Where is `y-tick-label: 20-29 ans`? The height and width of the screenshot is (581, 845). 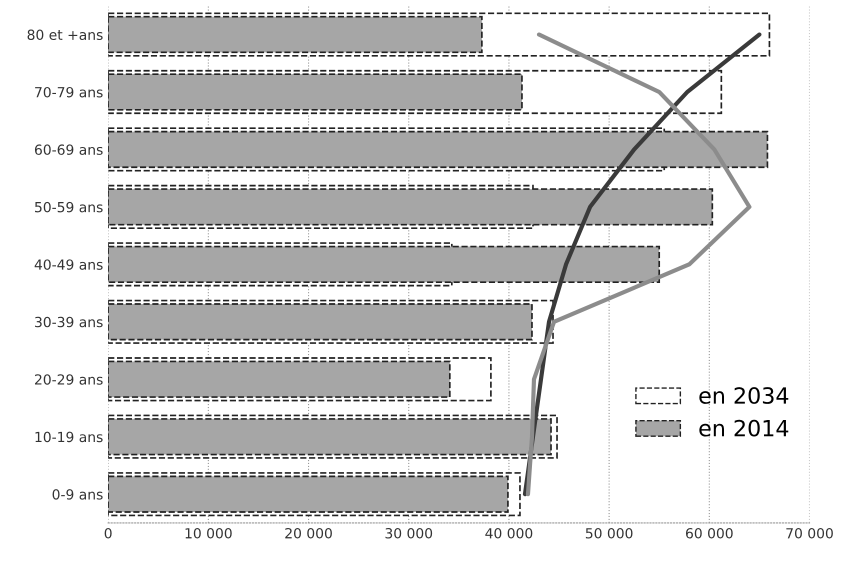 y-tick-label: 20-29 ans is located at coordinates (68, 379).